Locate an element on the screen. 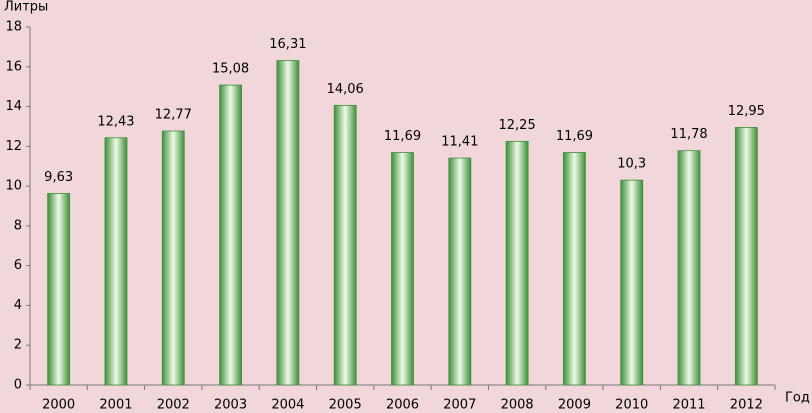  x-tick-label: 2012 is located at coordinates (746, 405).